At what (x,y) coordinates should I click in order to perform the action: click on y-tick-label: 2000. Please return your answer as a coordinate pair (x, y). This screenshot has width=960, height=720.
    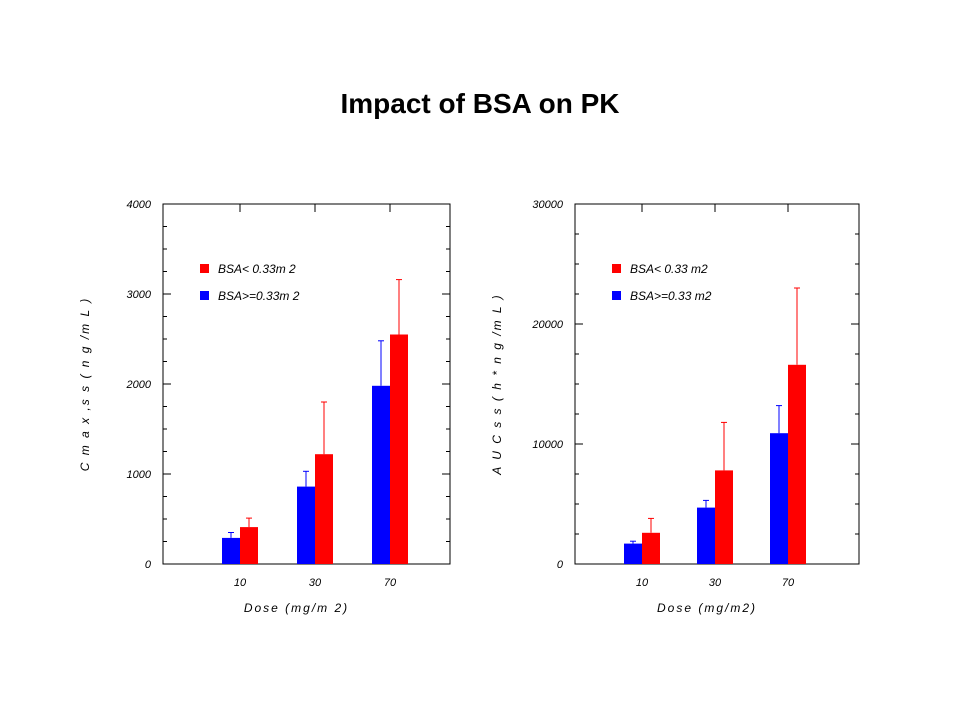
    Looking at the image, I should click on (139, 385).